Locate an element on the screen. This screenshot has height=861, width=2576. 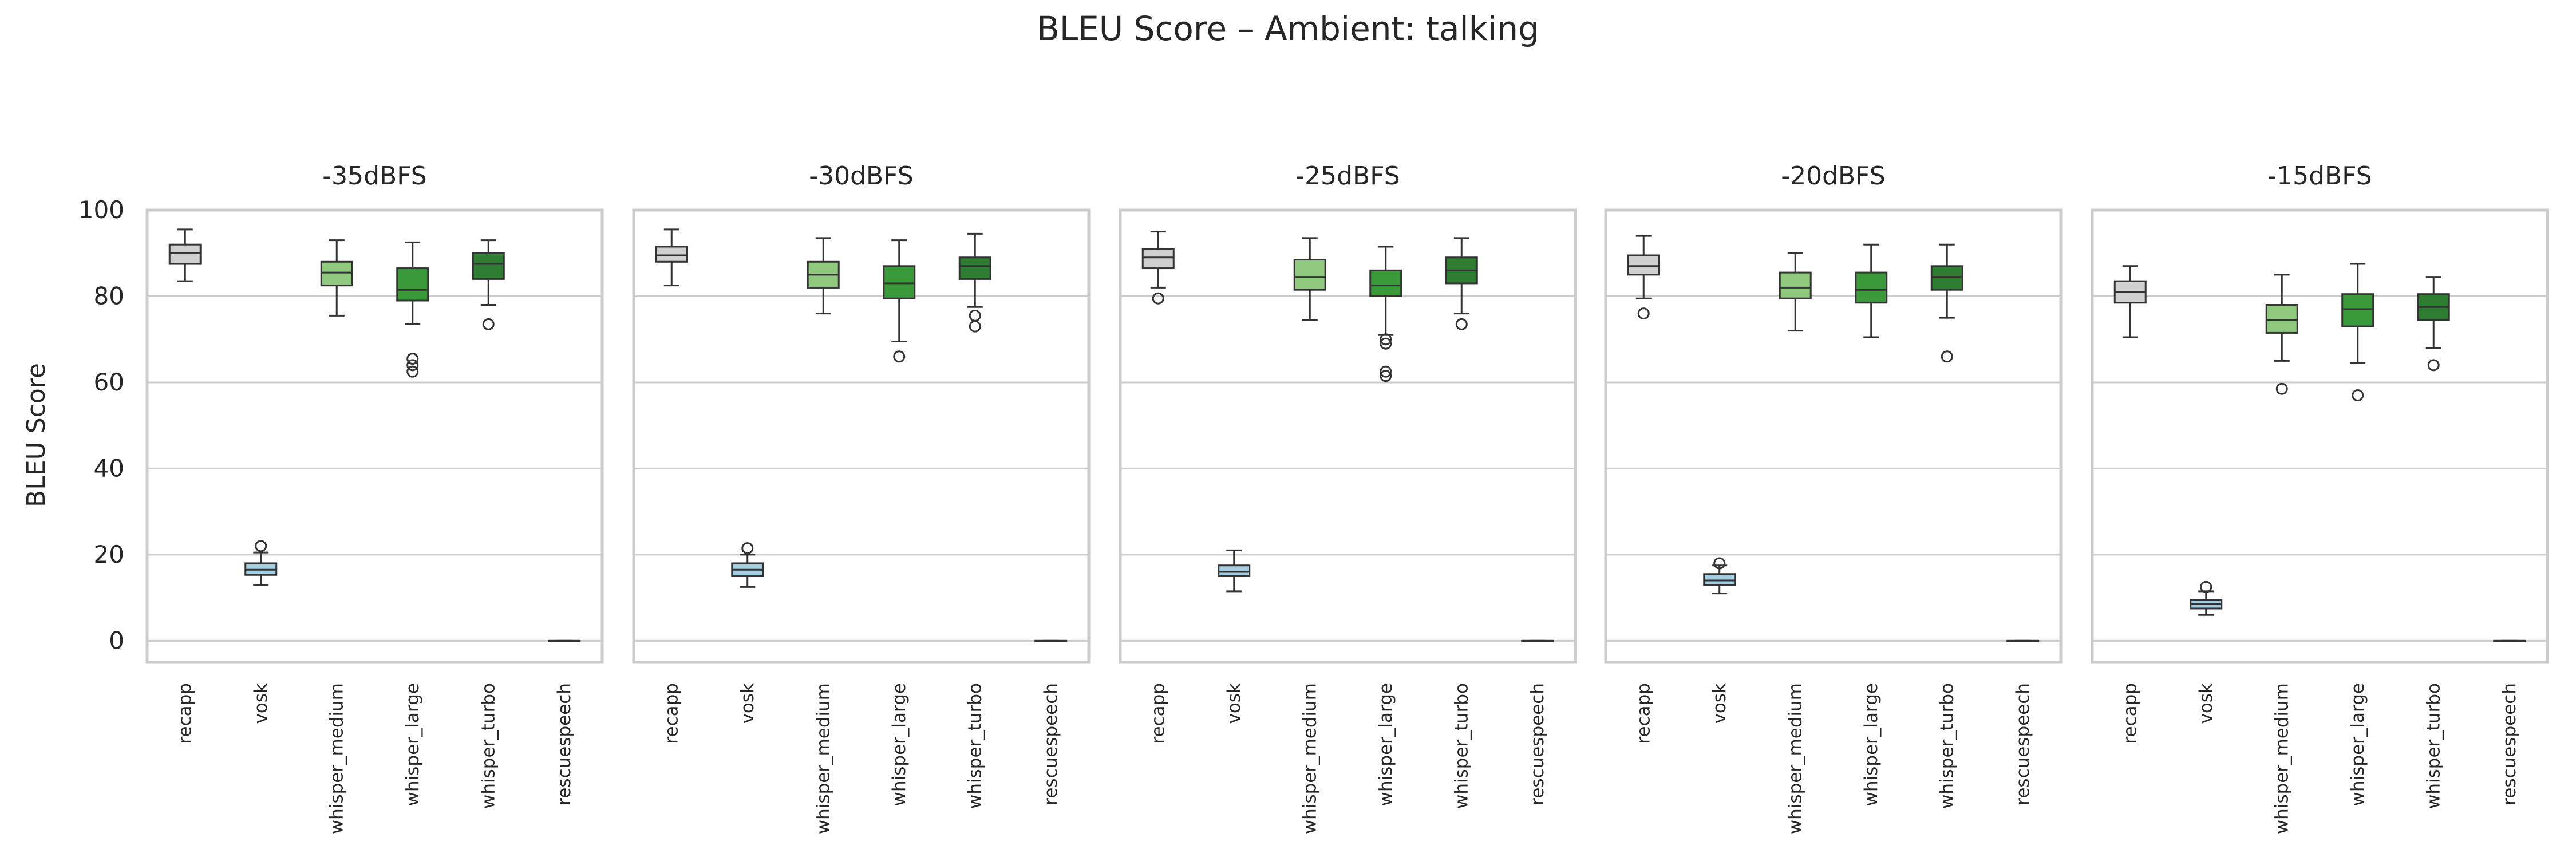
y-tick-label: 40 is located at coordinates (109, 468).